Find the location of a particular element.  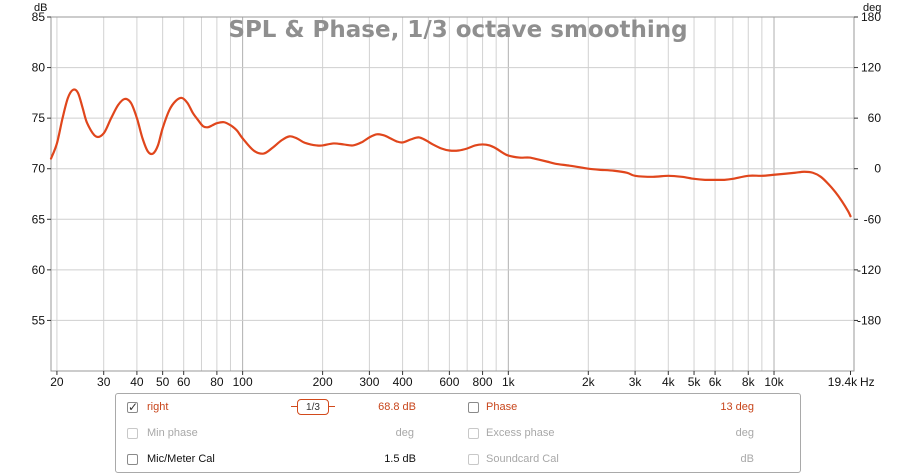

tick-label-x: 4k is located at coordinates (669, 382).